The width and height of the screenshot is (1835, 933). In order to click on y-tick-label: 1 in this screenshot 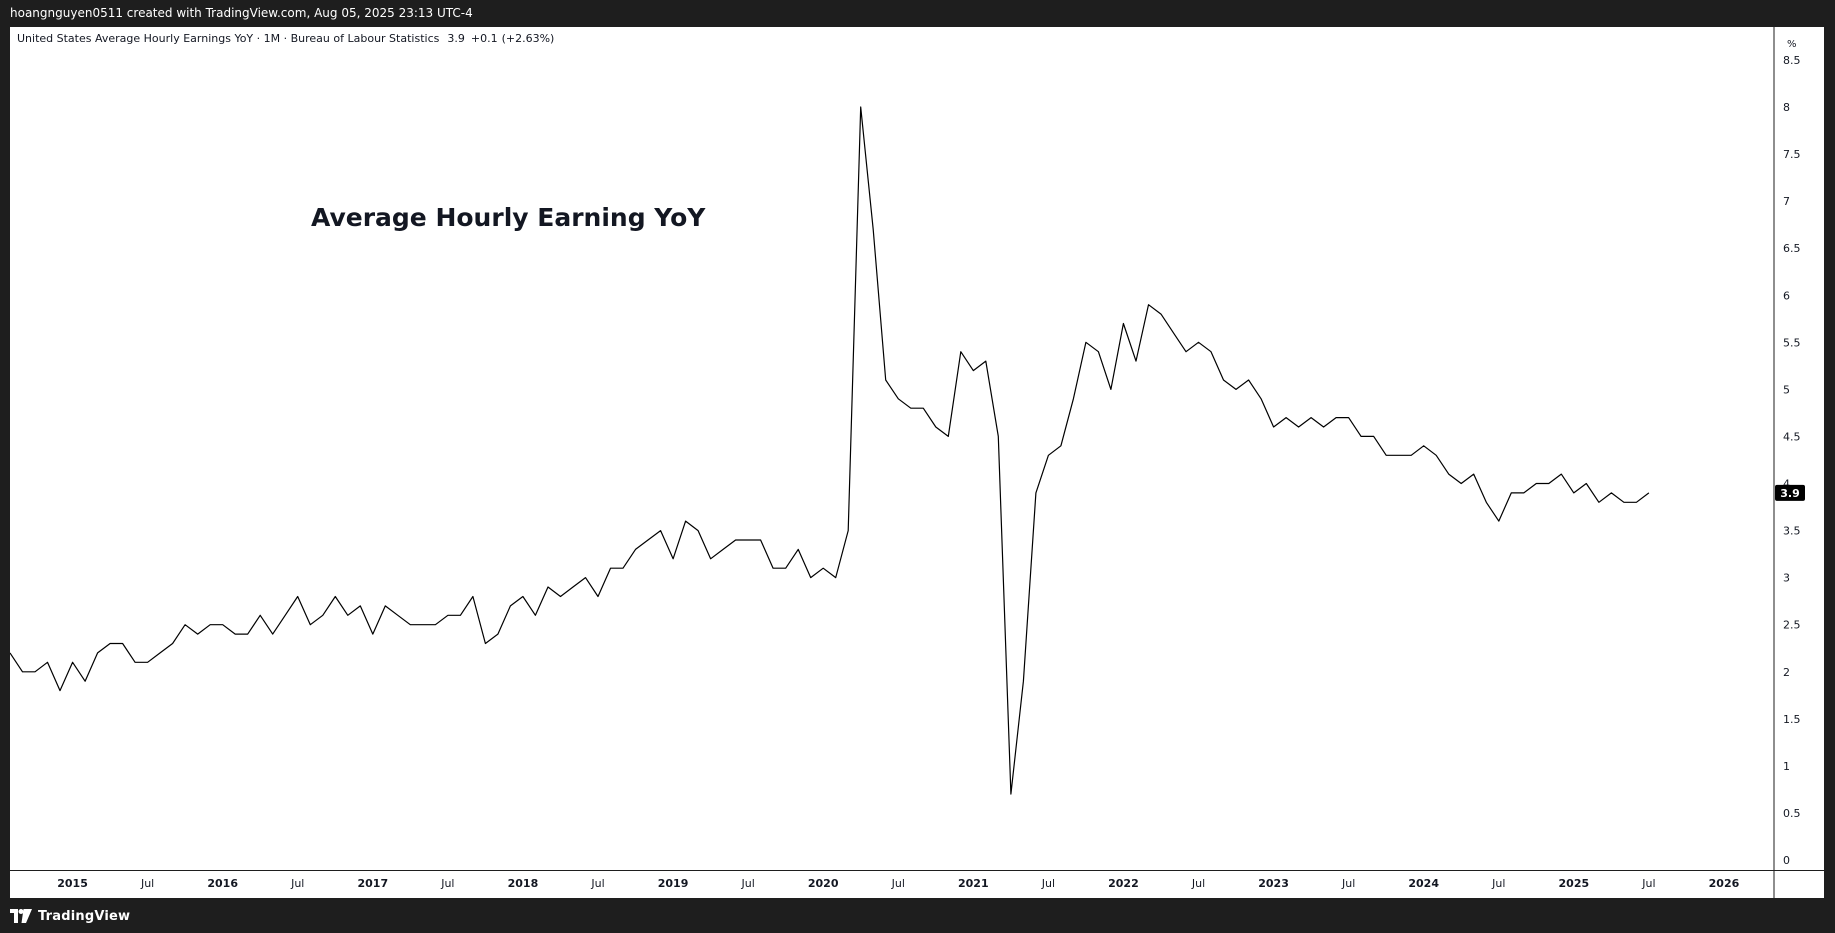, I will do `click(1786, 766)`.